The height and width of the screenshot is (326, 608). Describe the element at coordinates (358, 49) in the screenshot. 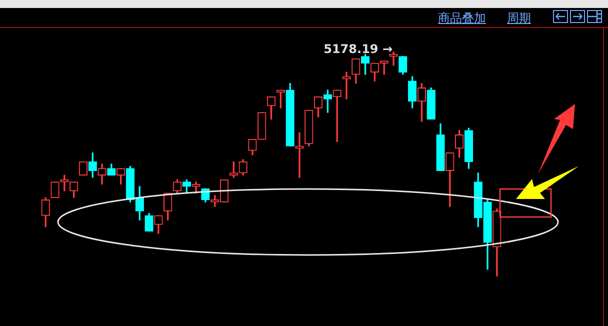

I see `annotation: 5178.19 →` at that location.